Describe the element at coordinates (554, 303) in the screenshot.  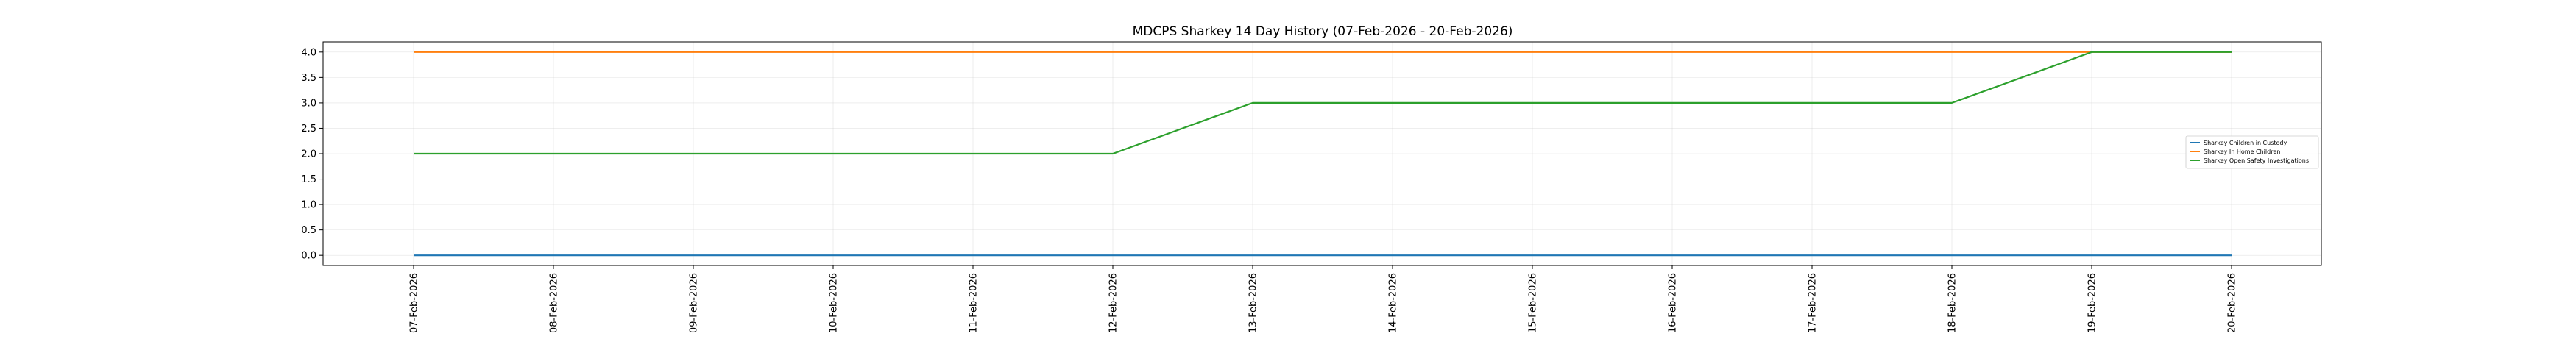
I see `x-tick-label: 08-Feb-2026` at that location.